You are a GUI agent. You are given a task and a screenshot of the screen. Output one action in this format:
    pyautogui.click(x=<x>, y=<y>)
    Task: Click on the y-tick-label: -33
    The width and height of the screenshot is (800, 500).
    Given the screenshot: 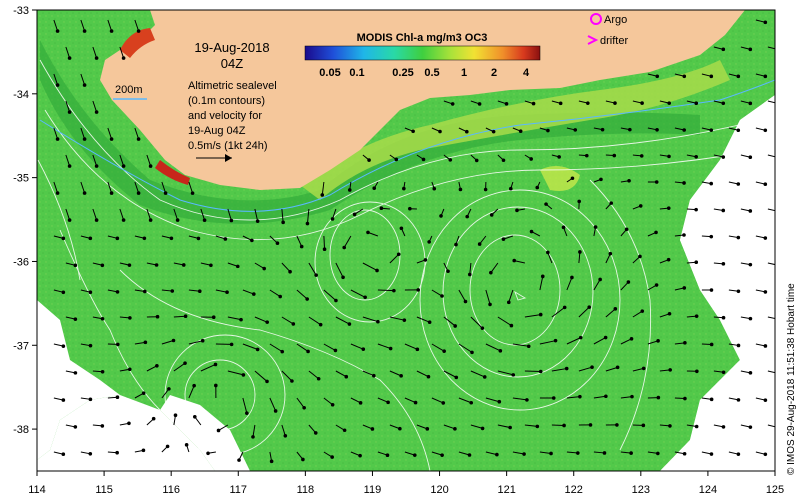 What is the action you would take?
    pyautogui.click(x=21, y=11)
    